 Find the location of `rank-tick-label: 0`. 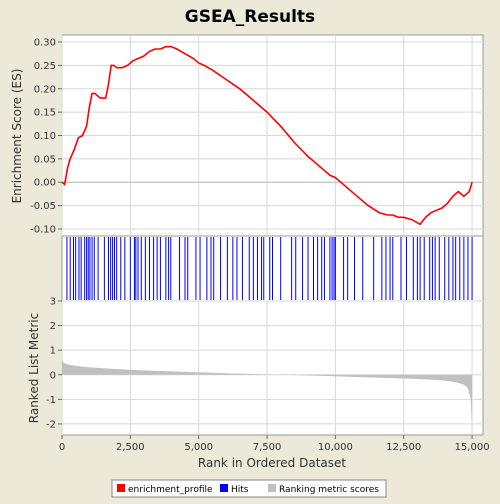

rank-tick-label: 0 is located at coordinates (53, 375).